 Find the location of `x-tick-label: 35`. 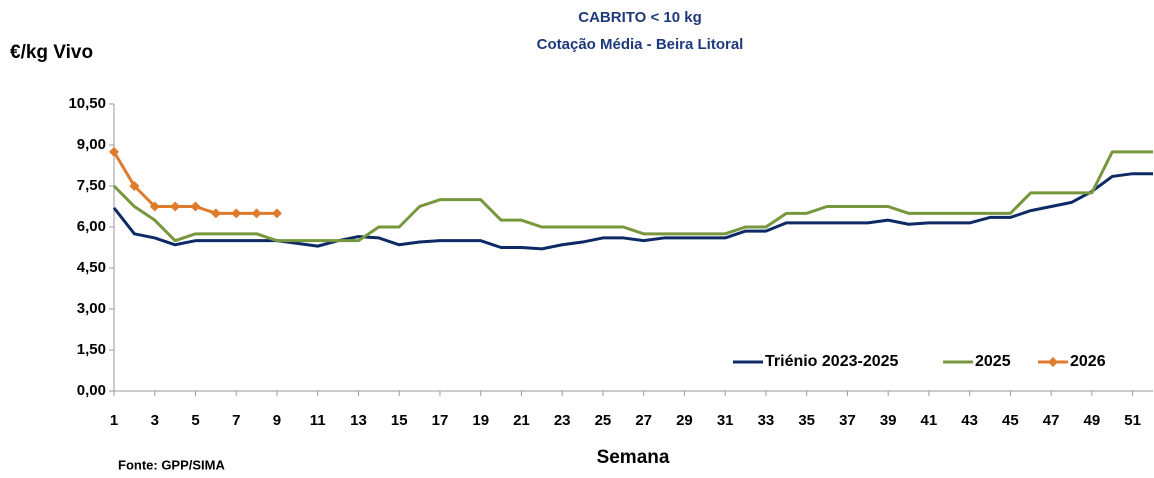

x-tick-label: 35 is located at coordinates (806, 420).